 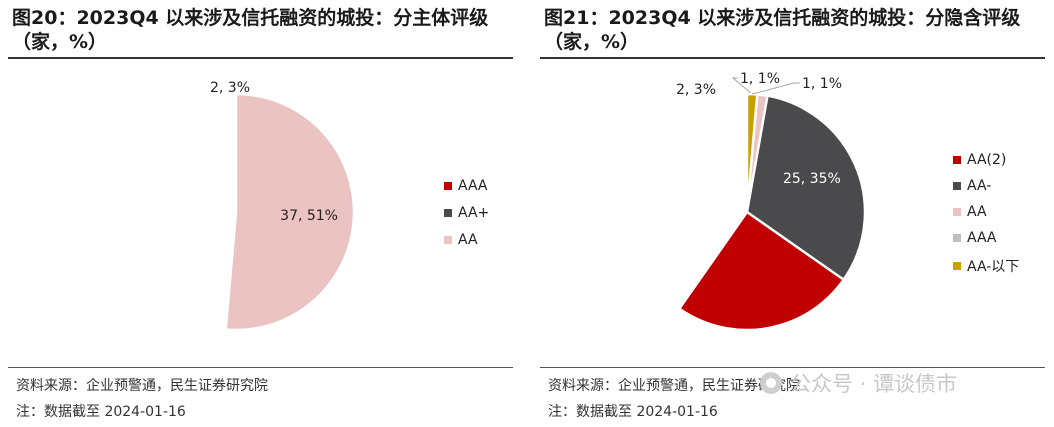 What do you see at coordinates (987, 160) in the screenshot?
I see `legend-label: AA(2)` at bounding box center [987, 160].